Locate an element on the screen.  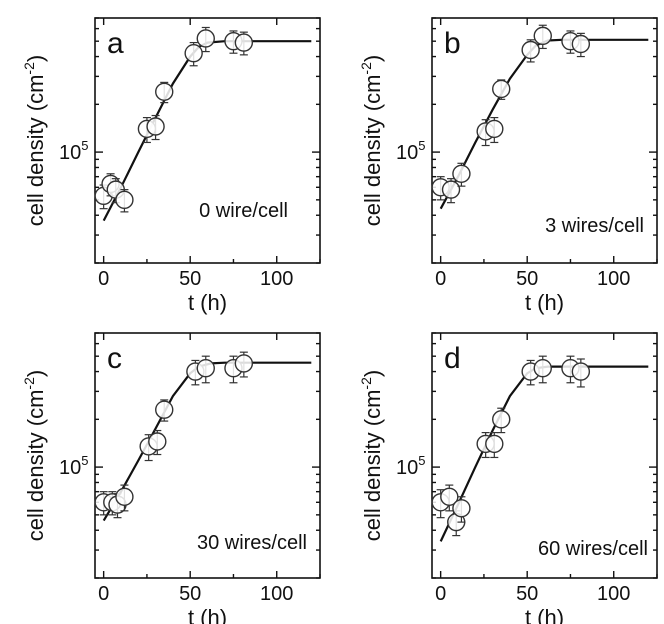
panel-letter: b is located at coordinates (452, 43).